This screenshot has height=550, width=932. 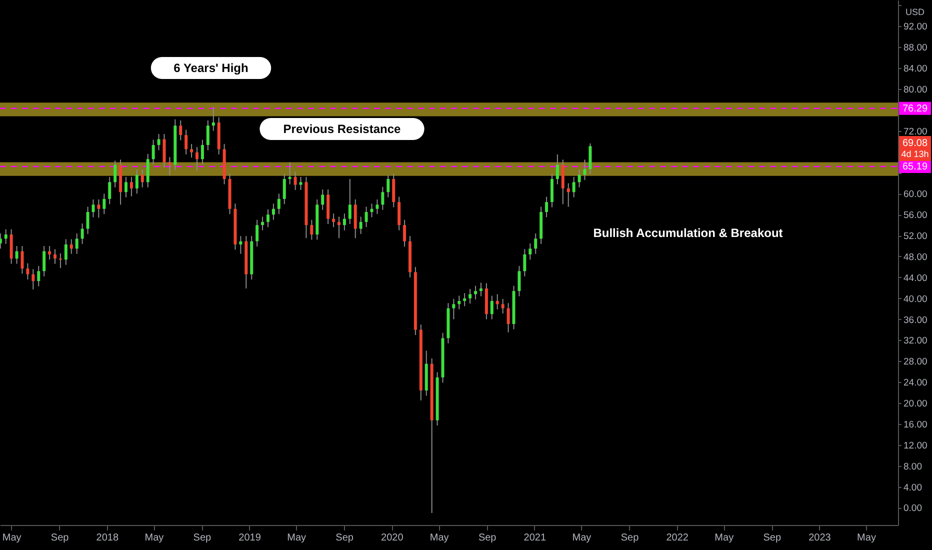 What do you see at coordinates (916, 48) in the screenshot?
I see `y-tick-label: 88.00` at bounding box center [916, 48].